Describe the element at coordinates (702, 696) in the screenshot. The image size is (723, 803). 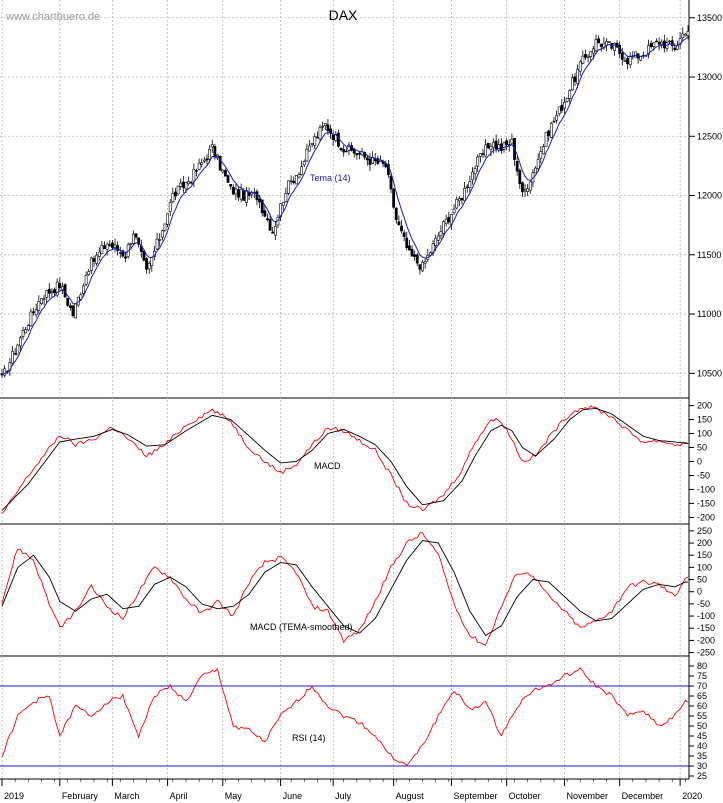
I see `y-tick-label: 65` at that location.